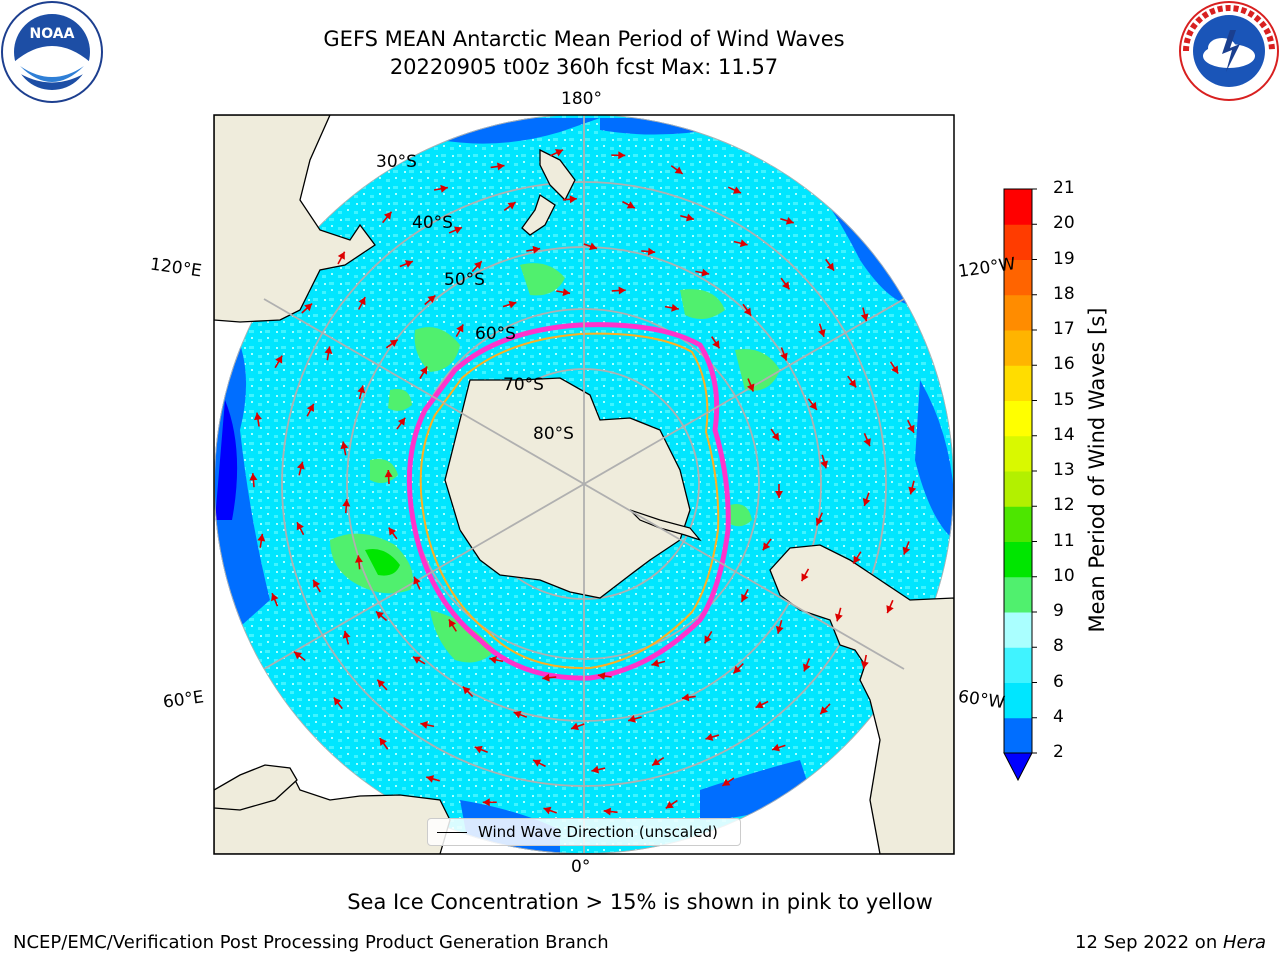 The image size is (1280, 960). What do you see at coordinates (1064, 540) in the screenshot?
I see `colorbar-tick-label: 11` at bounding box center [1064, 540].